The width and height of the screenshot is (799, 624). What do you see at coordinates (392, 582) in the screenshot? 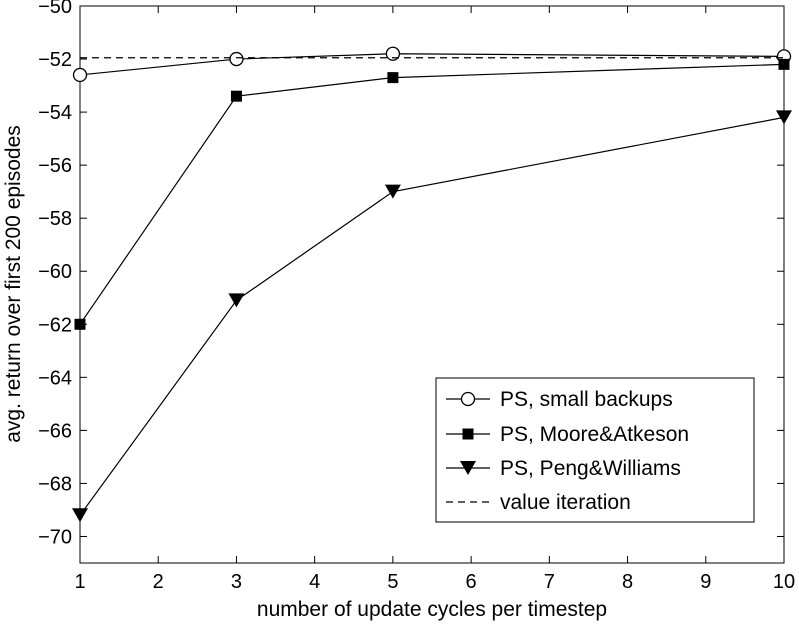
I see `x-tick-label: 5` at bounding box center [392, 582].